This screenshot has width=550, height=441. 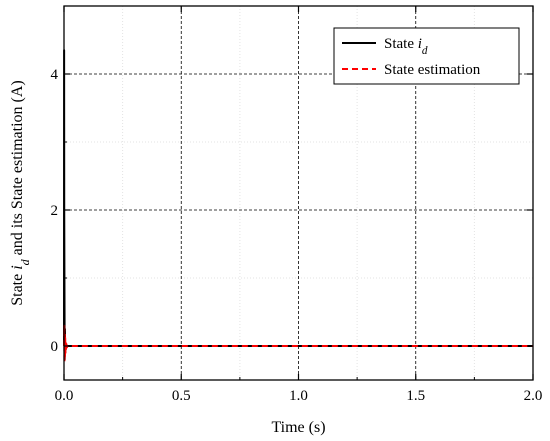 I want to click on legend-label-1: State id, so click(x=406, y=46).